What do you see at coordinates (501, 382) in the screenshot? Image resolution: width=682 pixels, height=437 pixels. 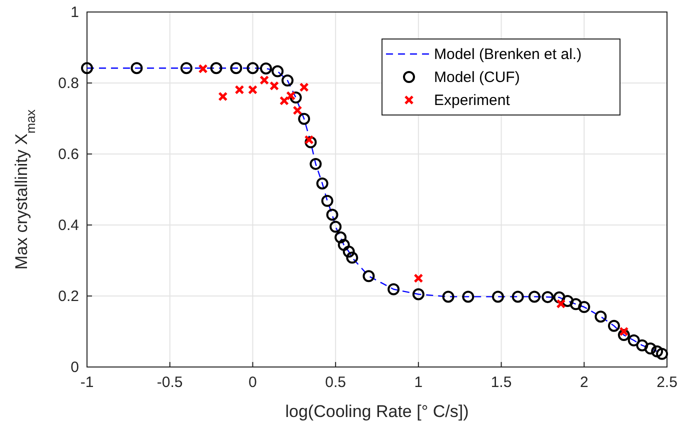 I see `x-tick-label: 1.5` at bounding box center [501, 382].